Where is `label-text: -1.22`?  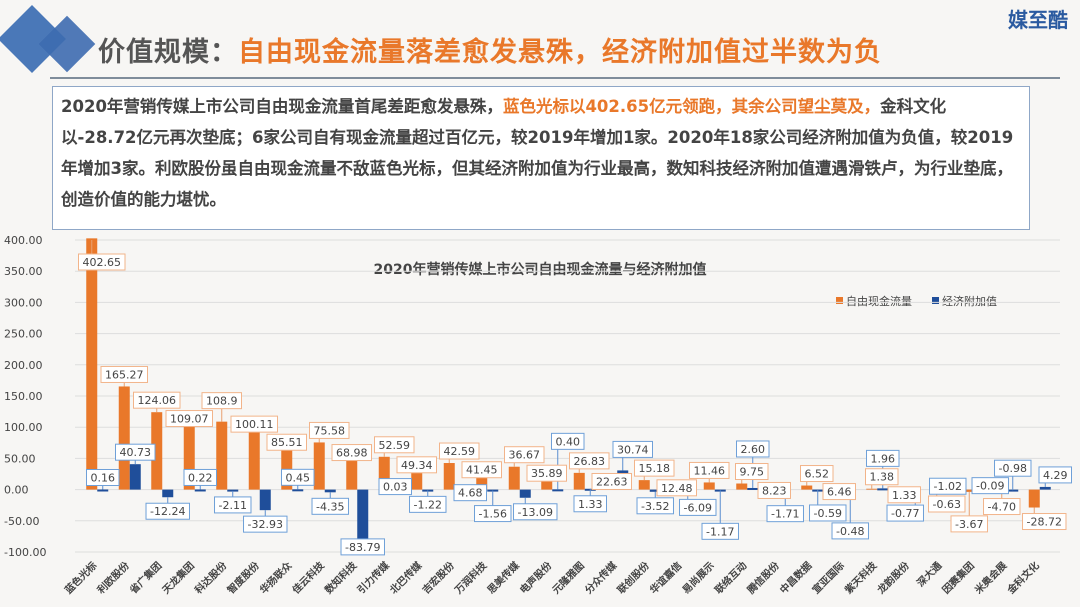 label-text: -1.22 is located at coordinates (428, 504).